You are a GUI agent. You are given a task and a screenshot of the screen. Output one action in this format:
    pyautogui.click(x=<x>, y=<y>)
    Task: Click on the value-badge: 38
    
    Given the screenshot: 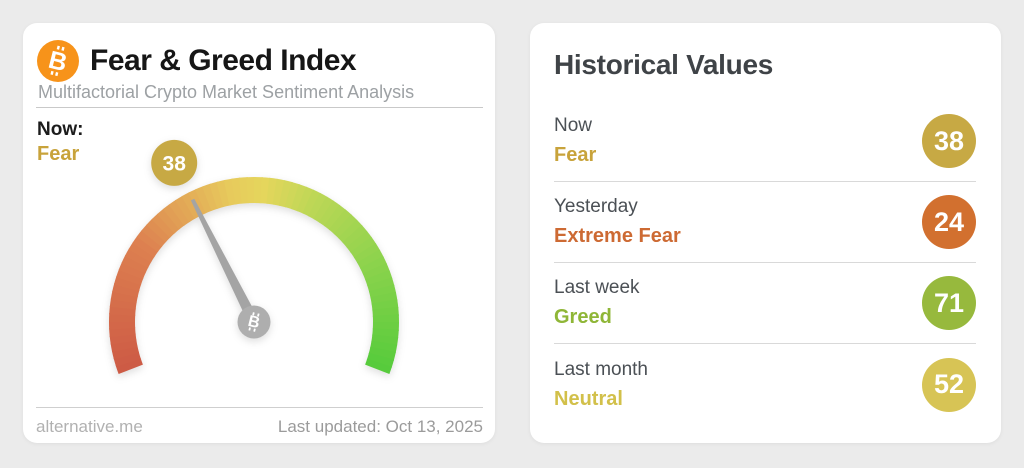 What is the action you would take?
    pyautogui.click(x=949, y=141)
    